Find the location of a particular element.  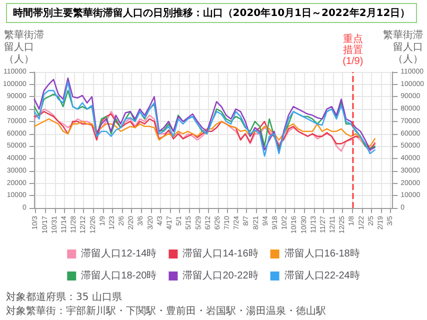

ref-line-label: 重点措置(1/9) is located at coordinates (353, 50).